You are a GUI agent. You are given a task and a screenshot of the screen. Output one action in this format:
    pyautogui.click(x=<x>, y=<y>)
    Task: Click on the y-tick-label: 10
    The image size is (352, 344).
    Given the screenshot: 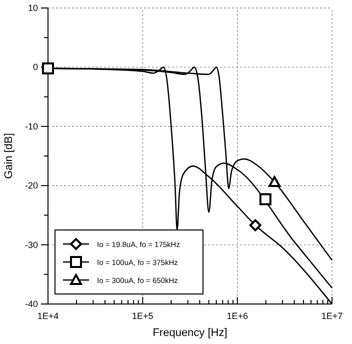 What is the action you would take?
    pyautogui.click(x=33, y=8)
    